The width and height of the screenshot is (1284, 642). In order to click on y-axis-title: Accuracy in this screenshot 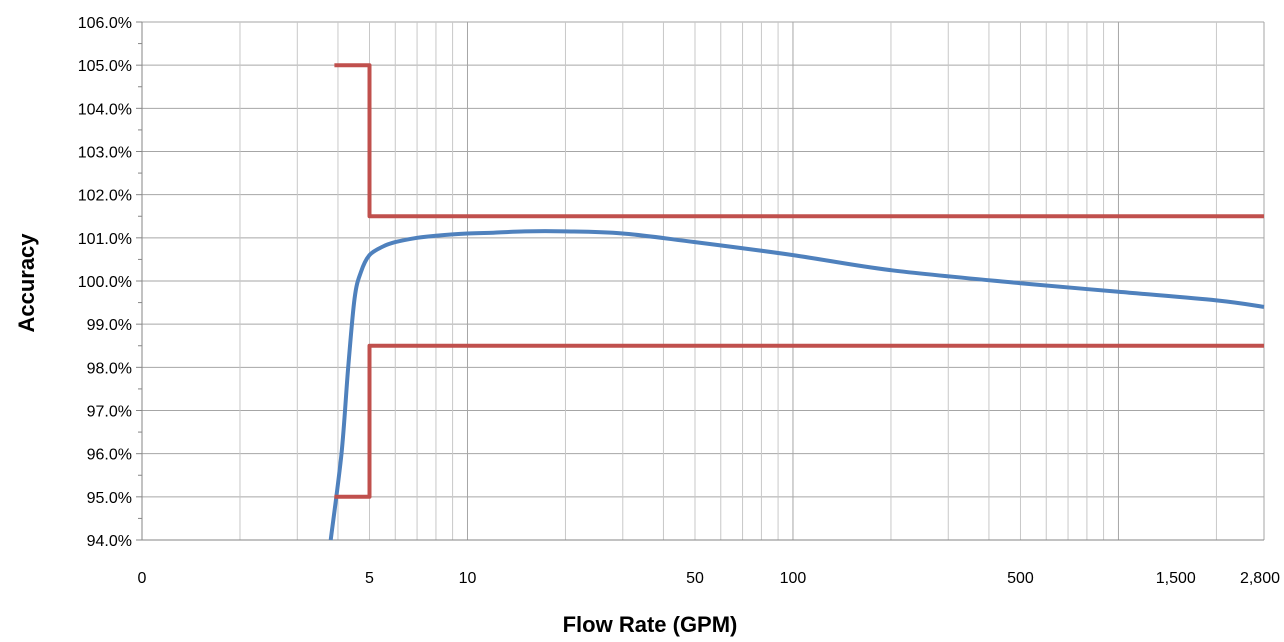, I will do `click(26, 283)`.